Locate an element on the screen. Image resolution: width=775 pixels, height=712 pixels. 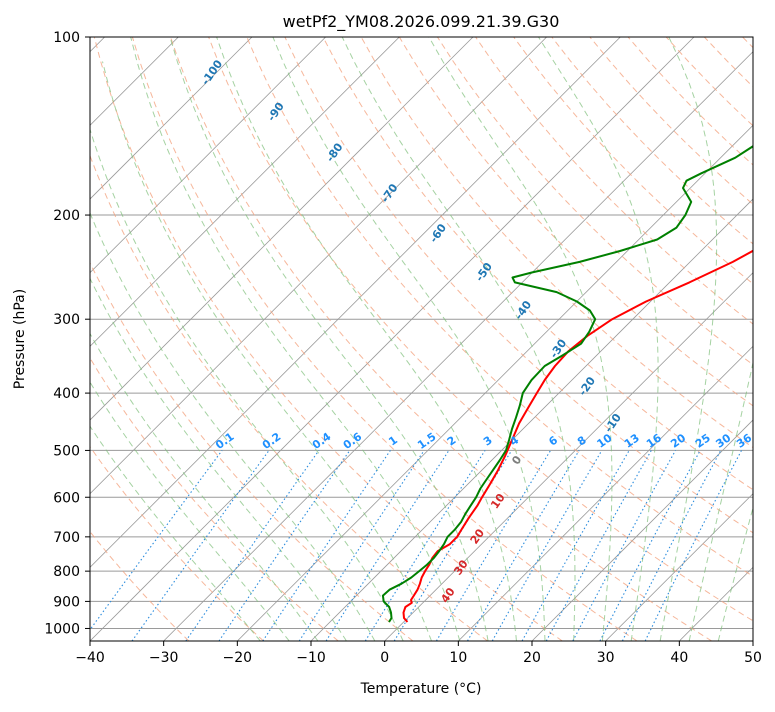
mixing-ratio-label: 25 is located at coordinates (703, 440).